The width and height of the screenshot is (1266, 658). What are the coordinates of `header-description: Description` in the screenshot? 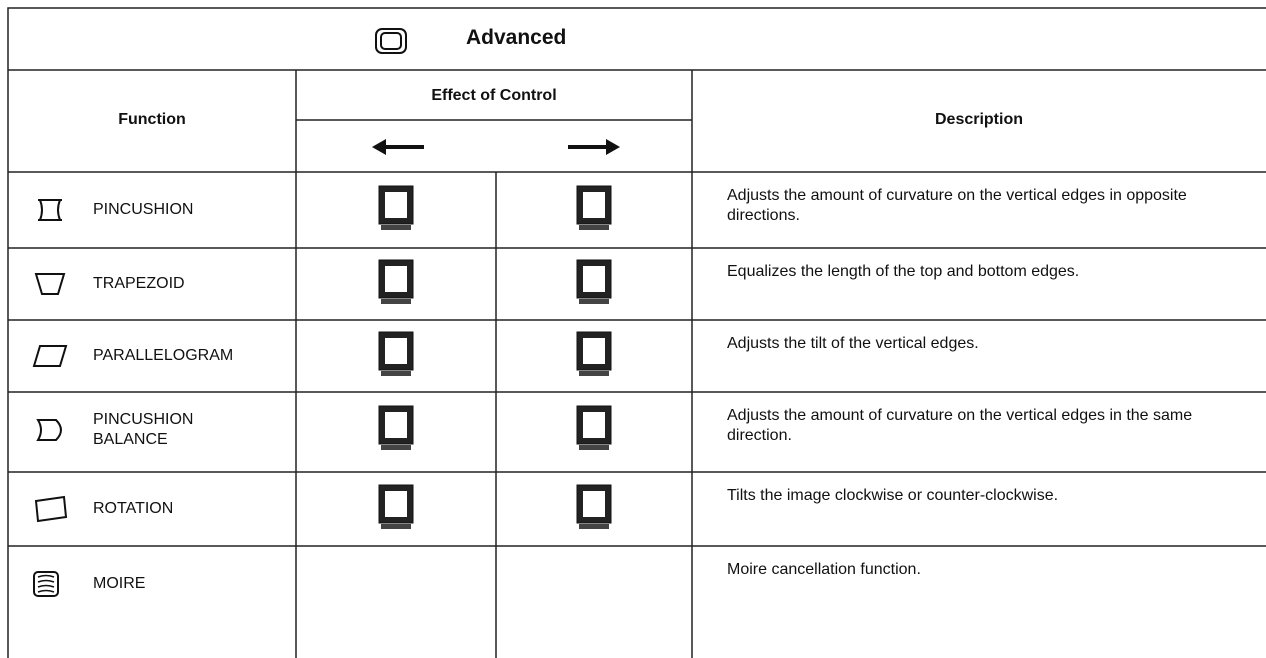 It's located at (978, 119).